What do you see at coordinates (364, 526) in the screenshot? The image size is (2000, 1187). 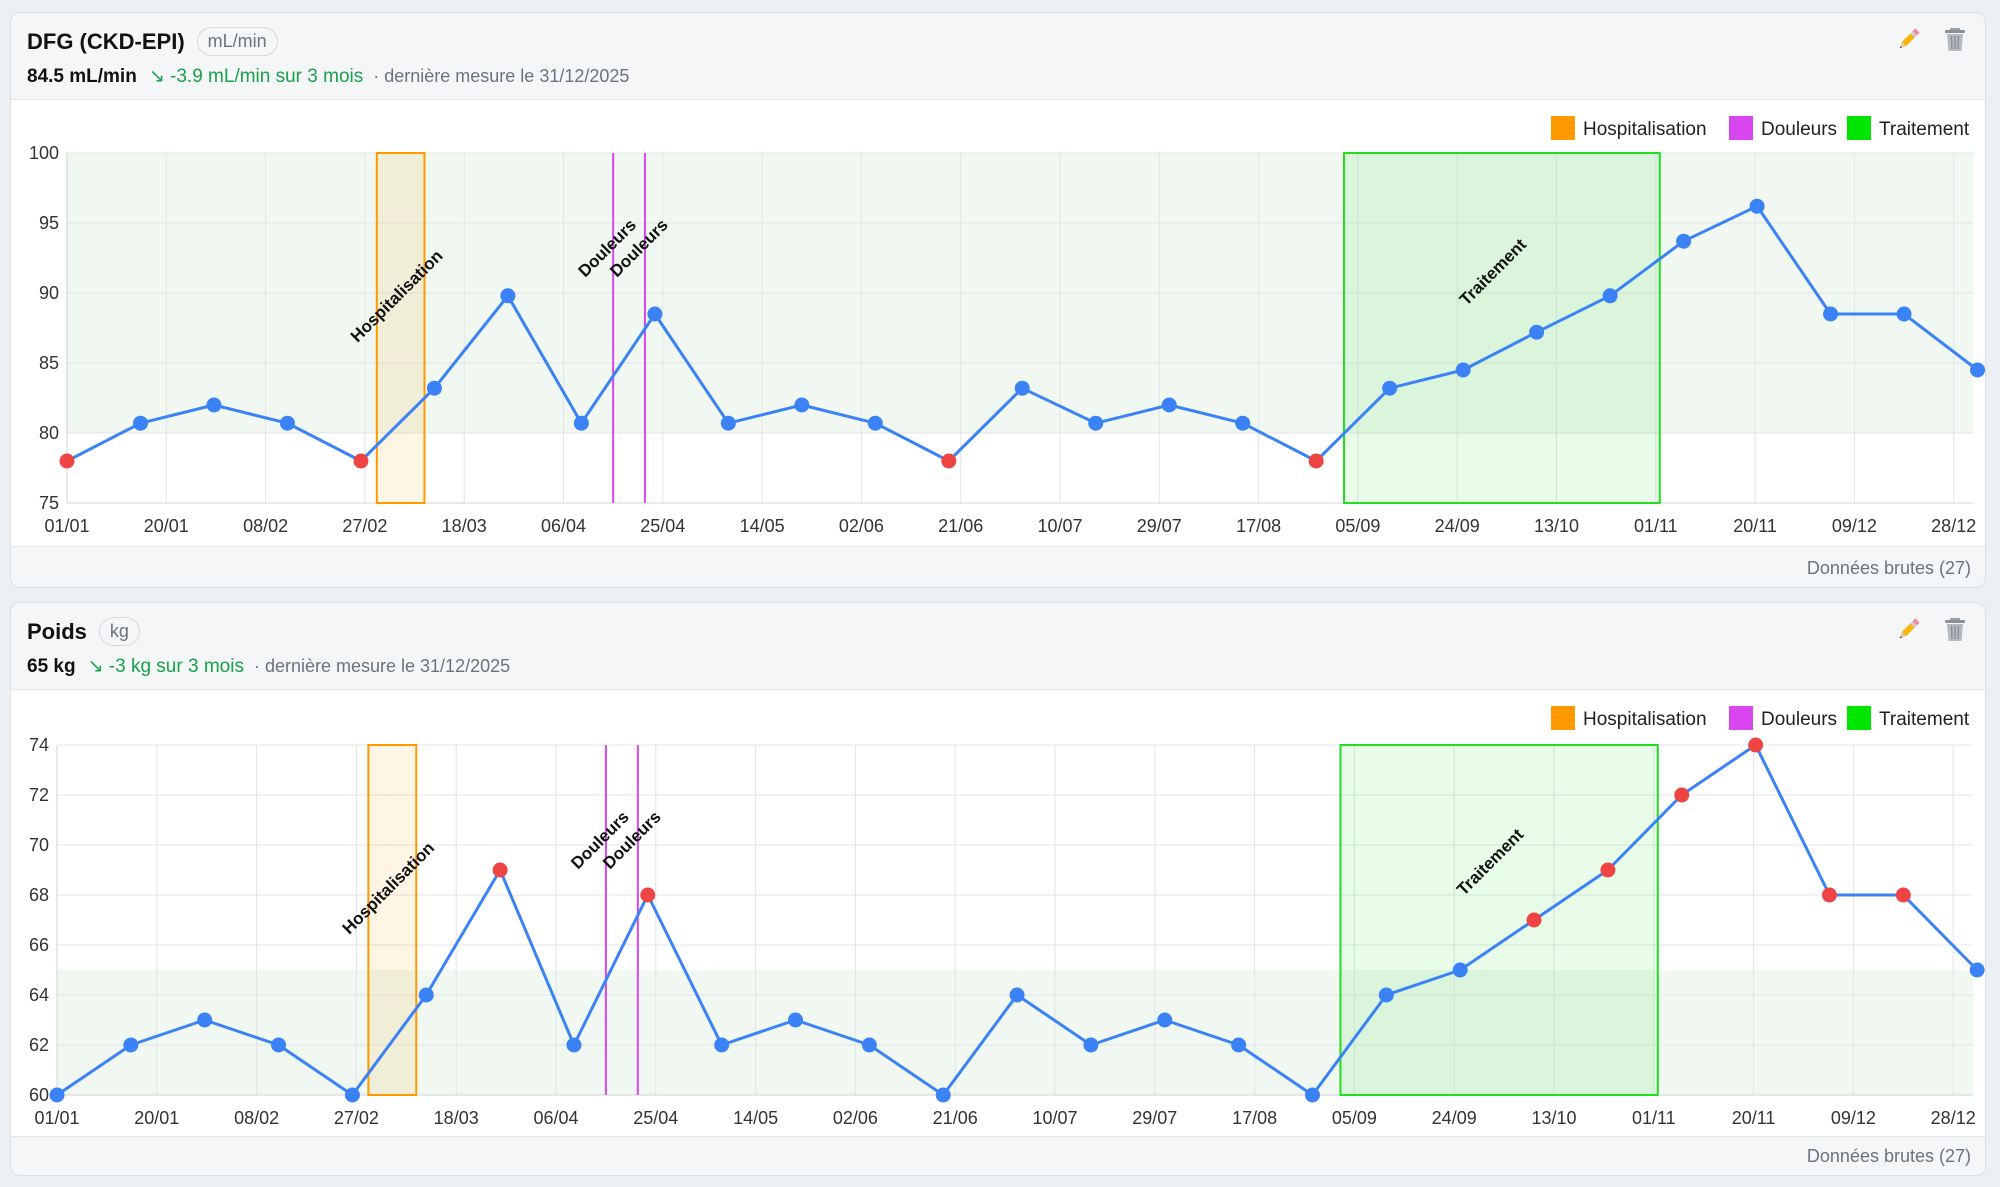 I see `x-tick-label: 27/02` at bounding box center [364, 526].